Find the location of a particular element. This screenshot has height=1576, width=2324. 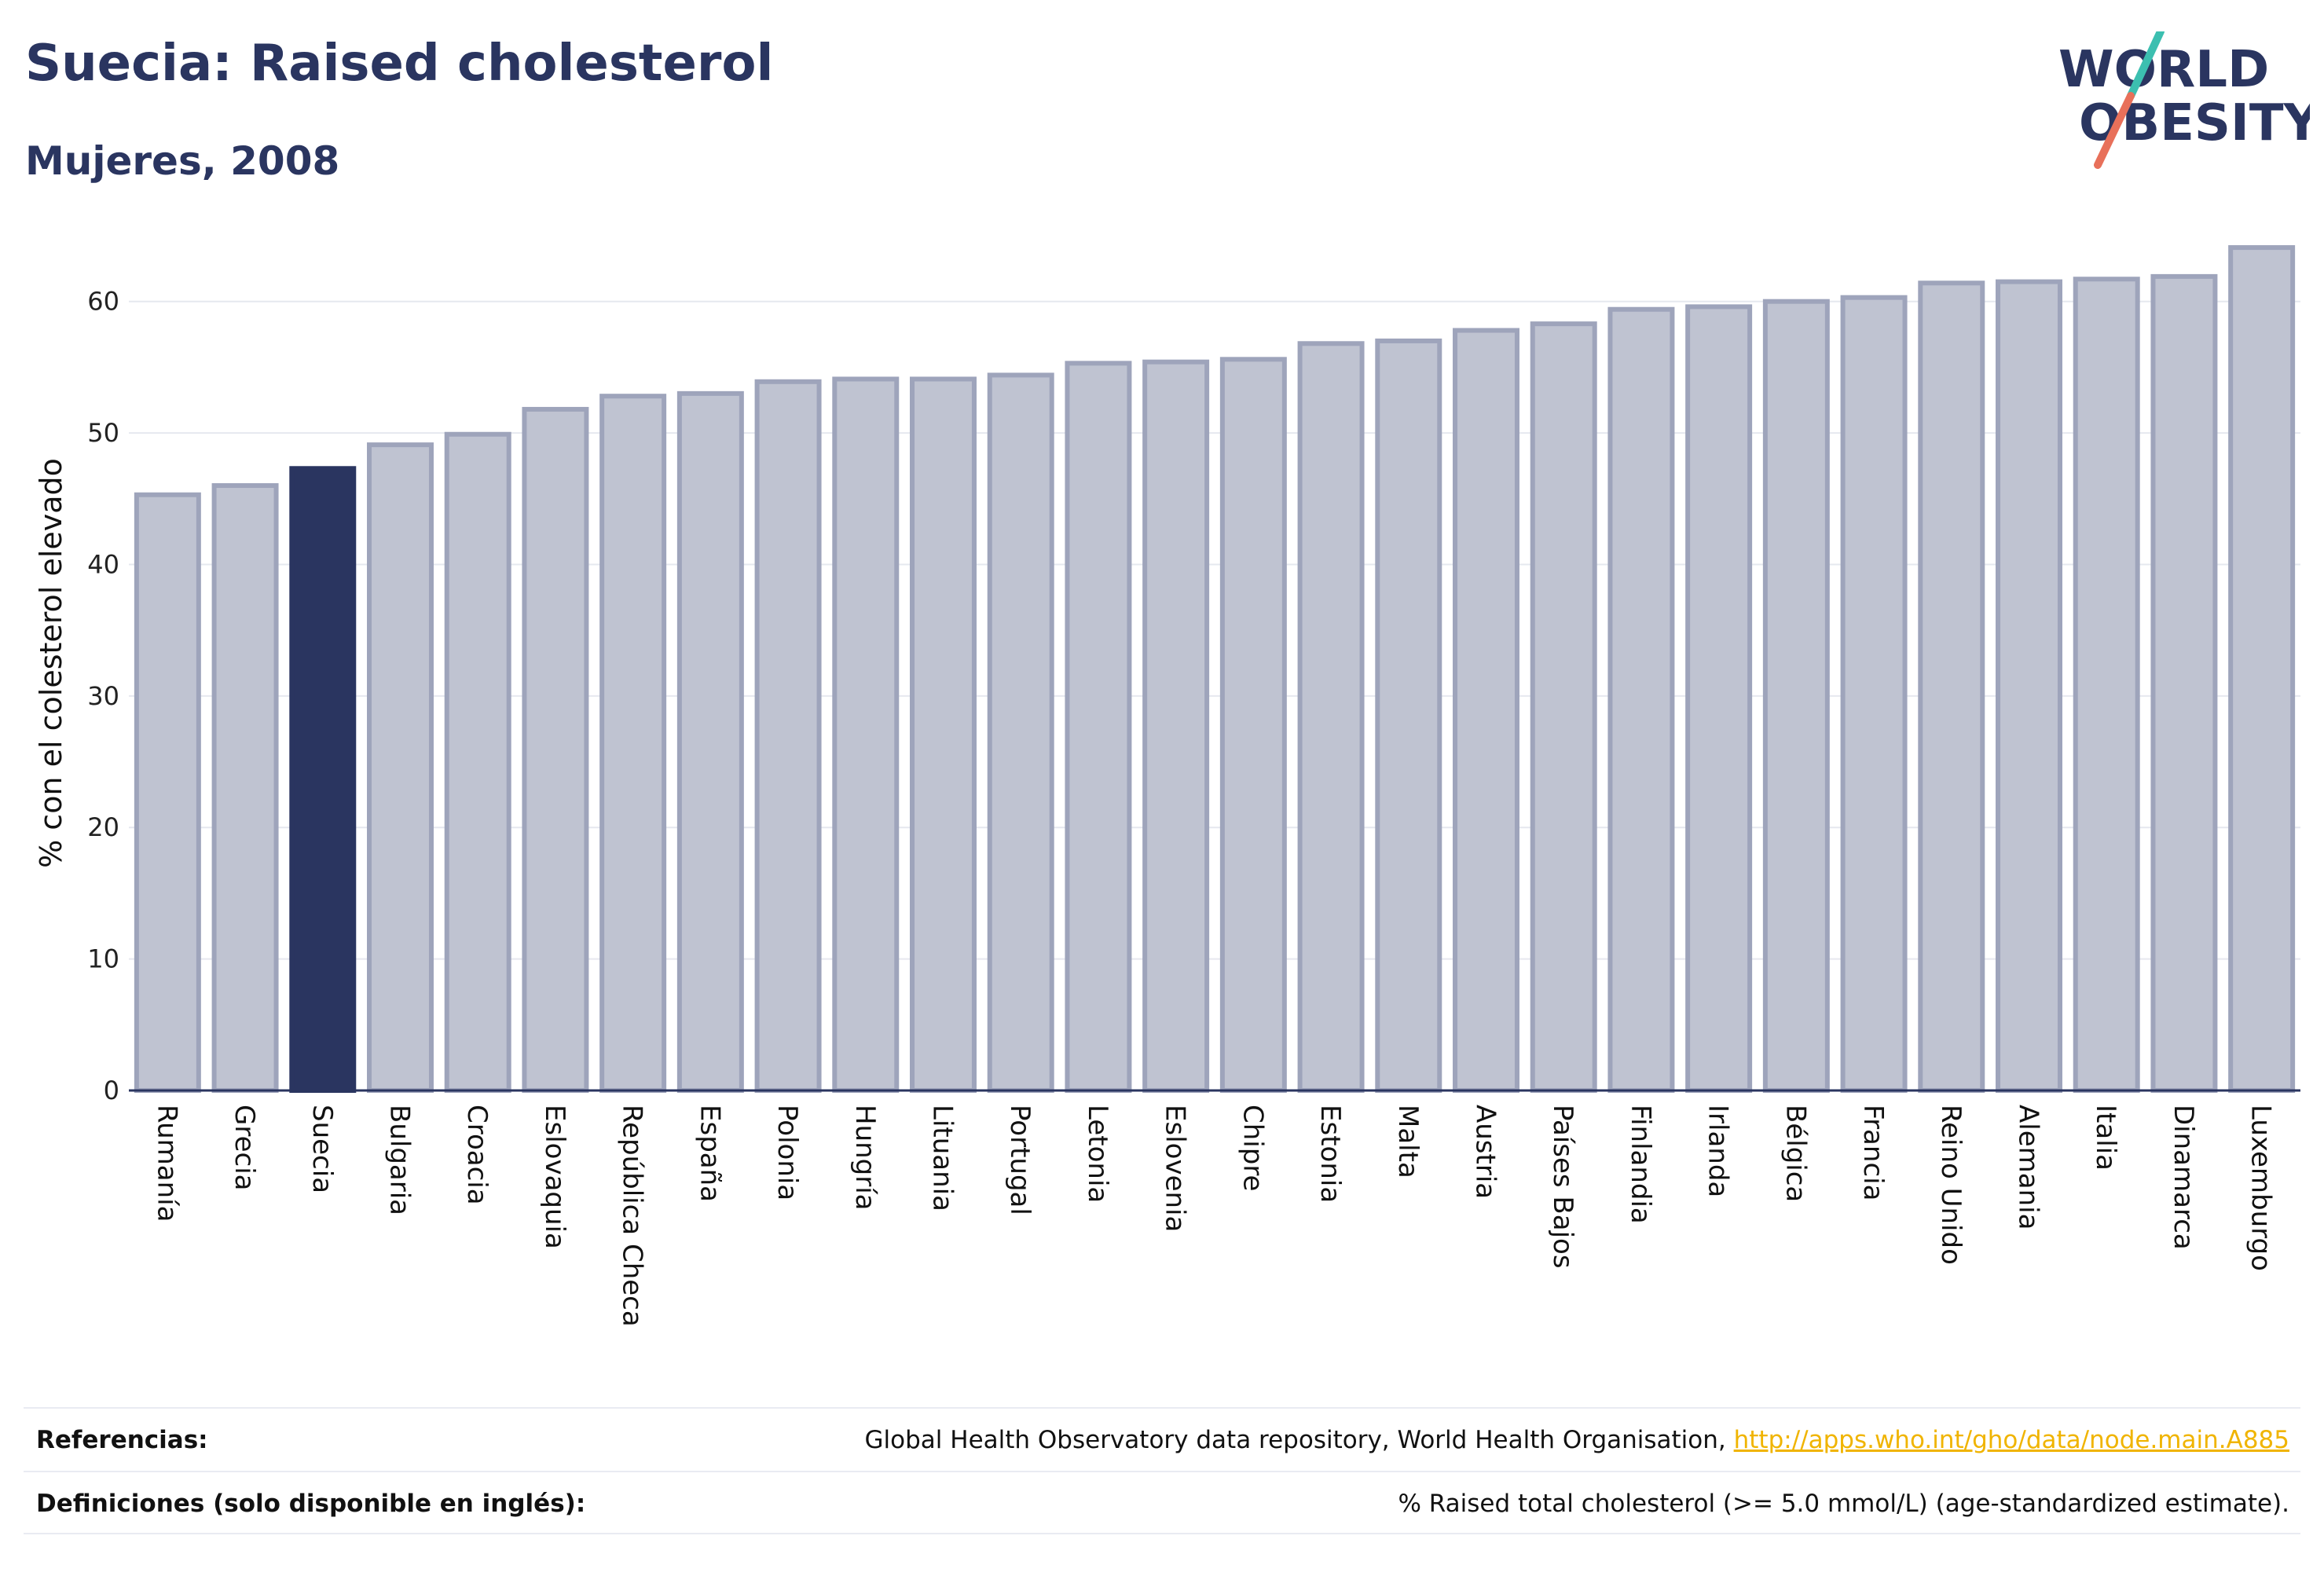

bar-estonia is located at coordinates (1331, 717).